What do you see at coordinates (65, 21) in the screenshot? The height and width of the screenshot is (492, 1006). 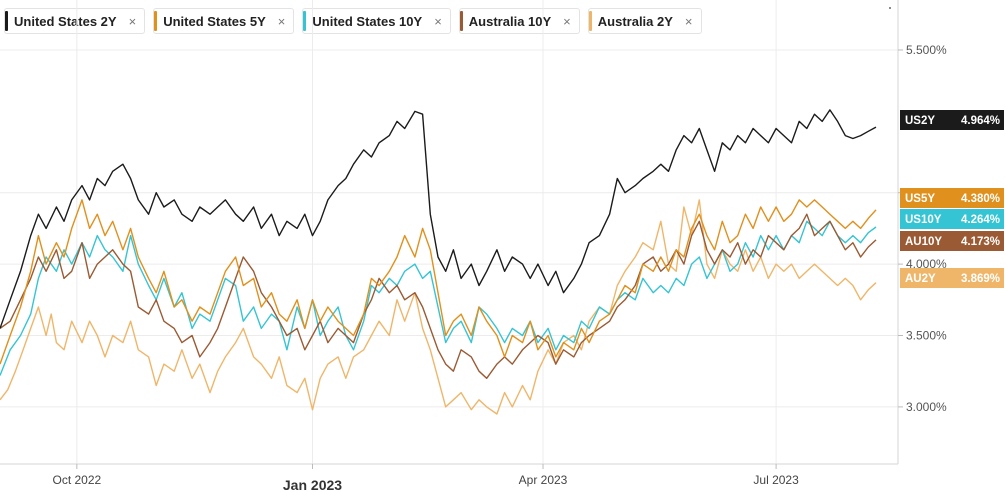 I see `legend-label: United States 2Y` at bounding box center [65, 21].